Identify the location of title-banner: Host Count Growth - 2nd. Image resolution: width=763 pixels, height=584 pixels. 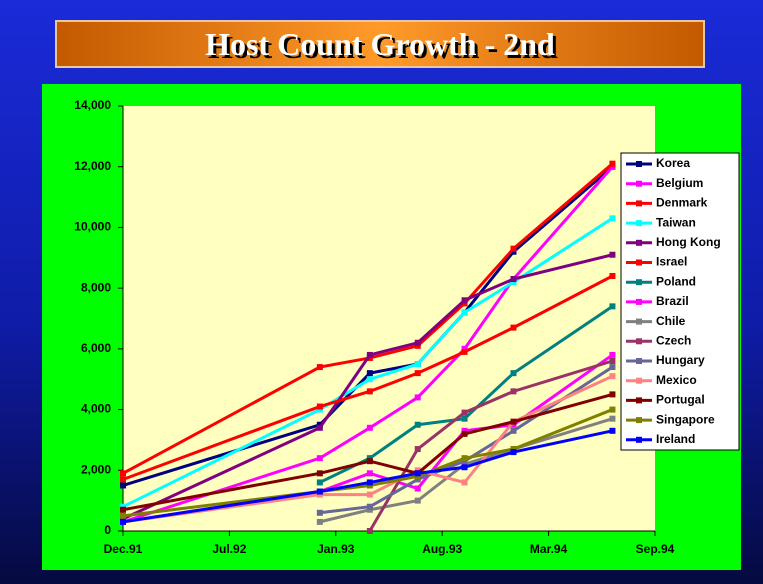
(380, 44).